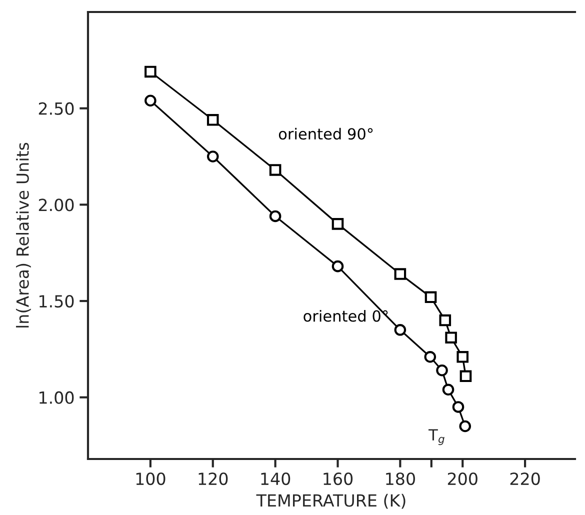 This screenshot has height=515, width=585. What do you see at coordinates (436, 437) in the screenshot?
I see `annotation: T$_{g}$` at bounding box center [436, 437].